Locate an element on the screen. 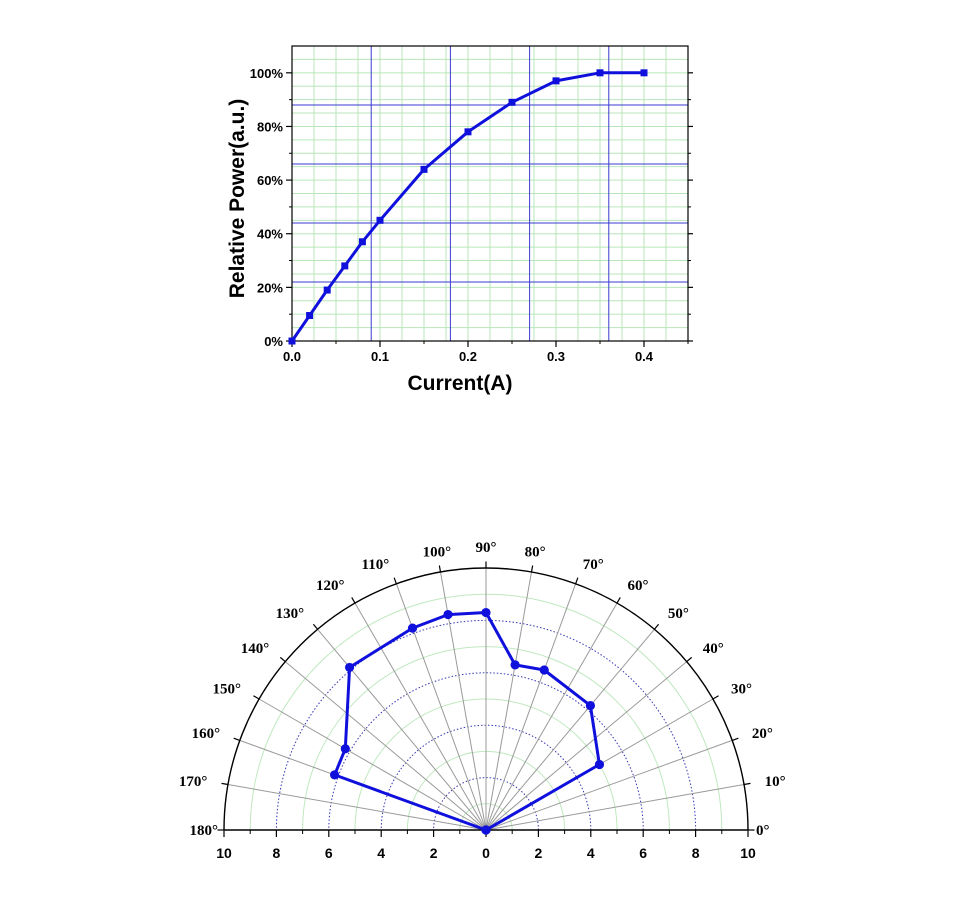  angle-label: 40° is located at coordinates (713, 649).